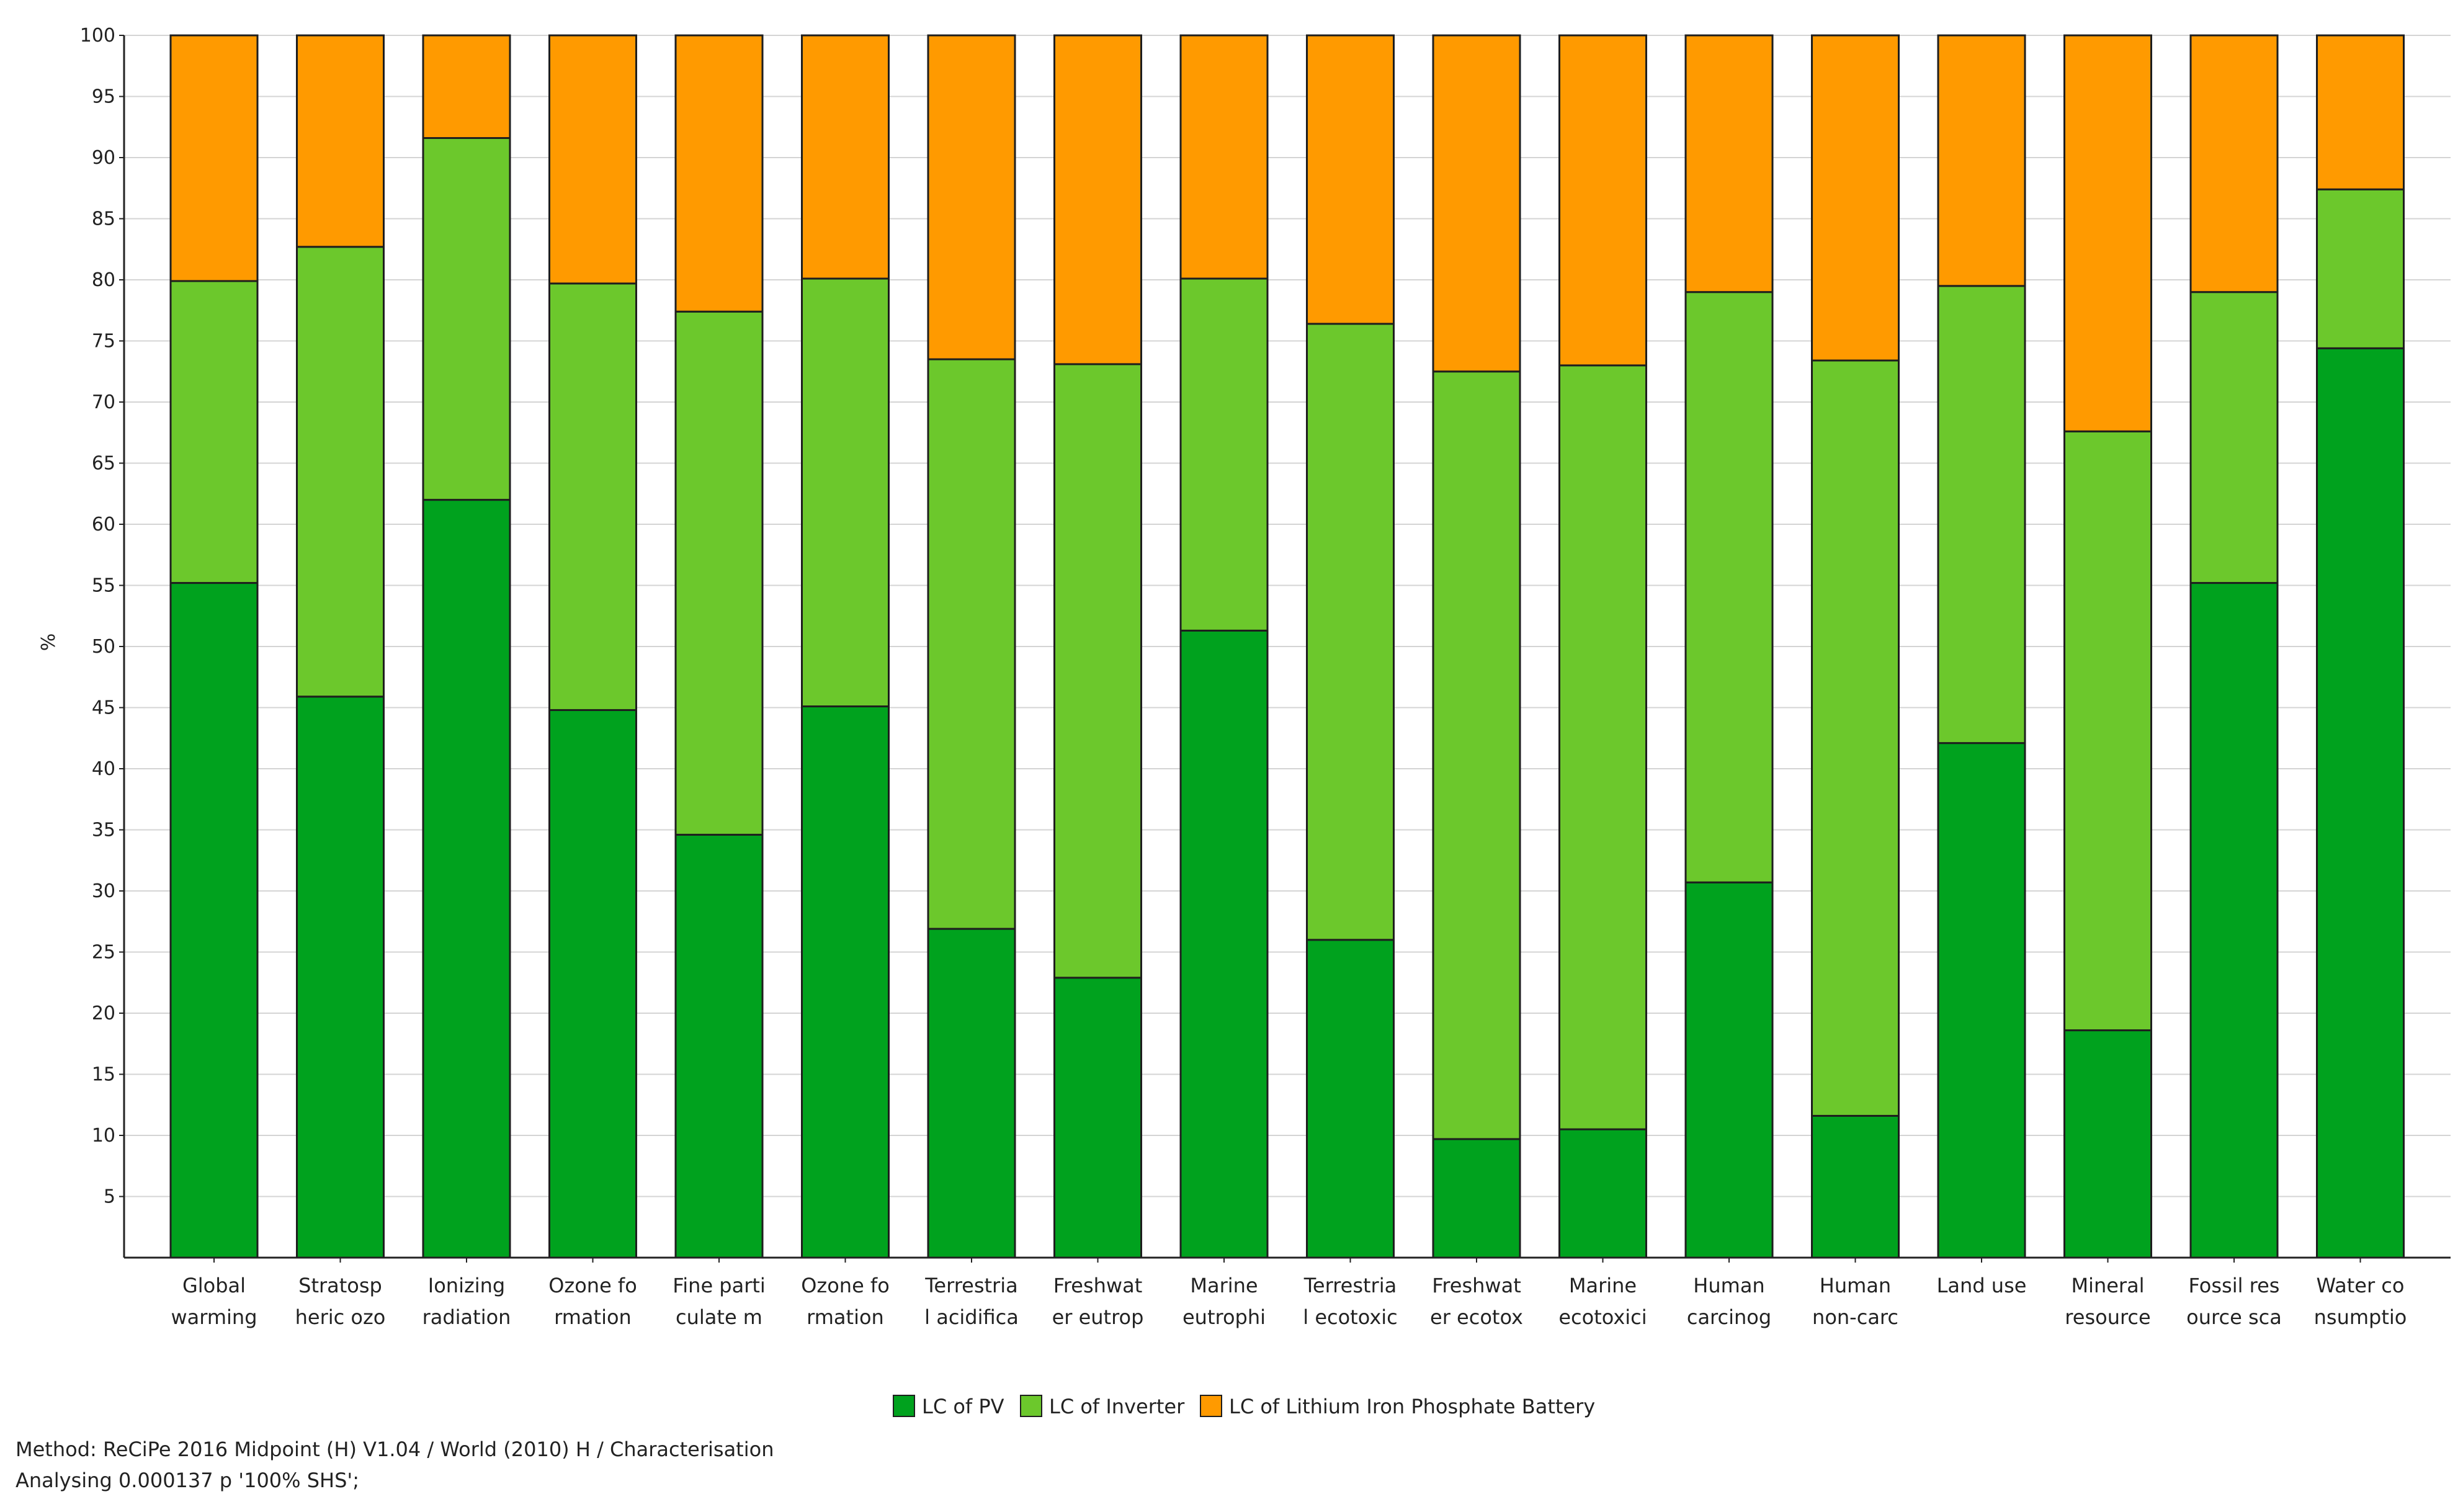  Describe the element at coordinates (2234, 163) in the screenshot. I see `bar-segment-s2-c16` at that location.